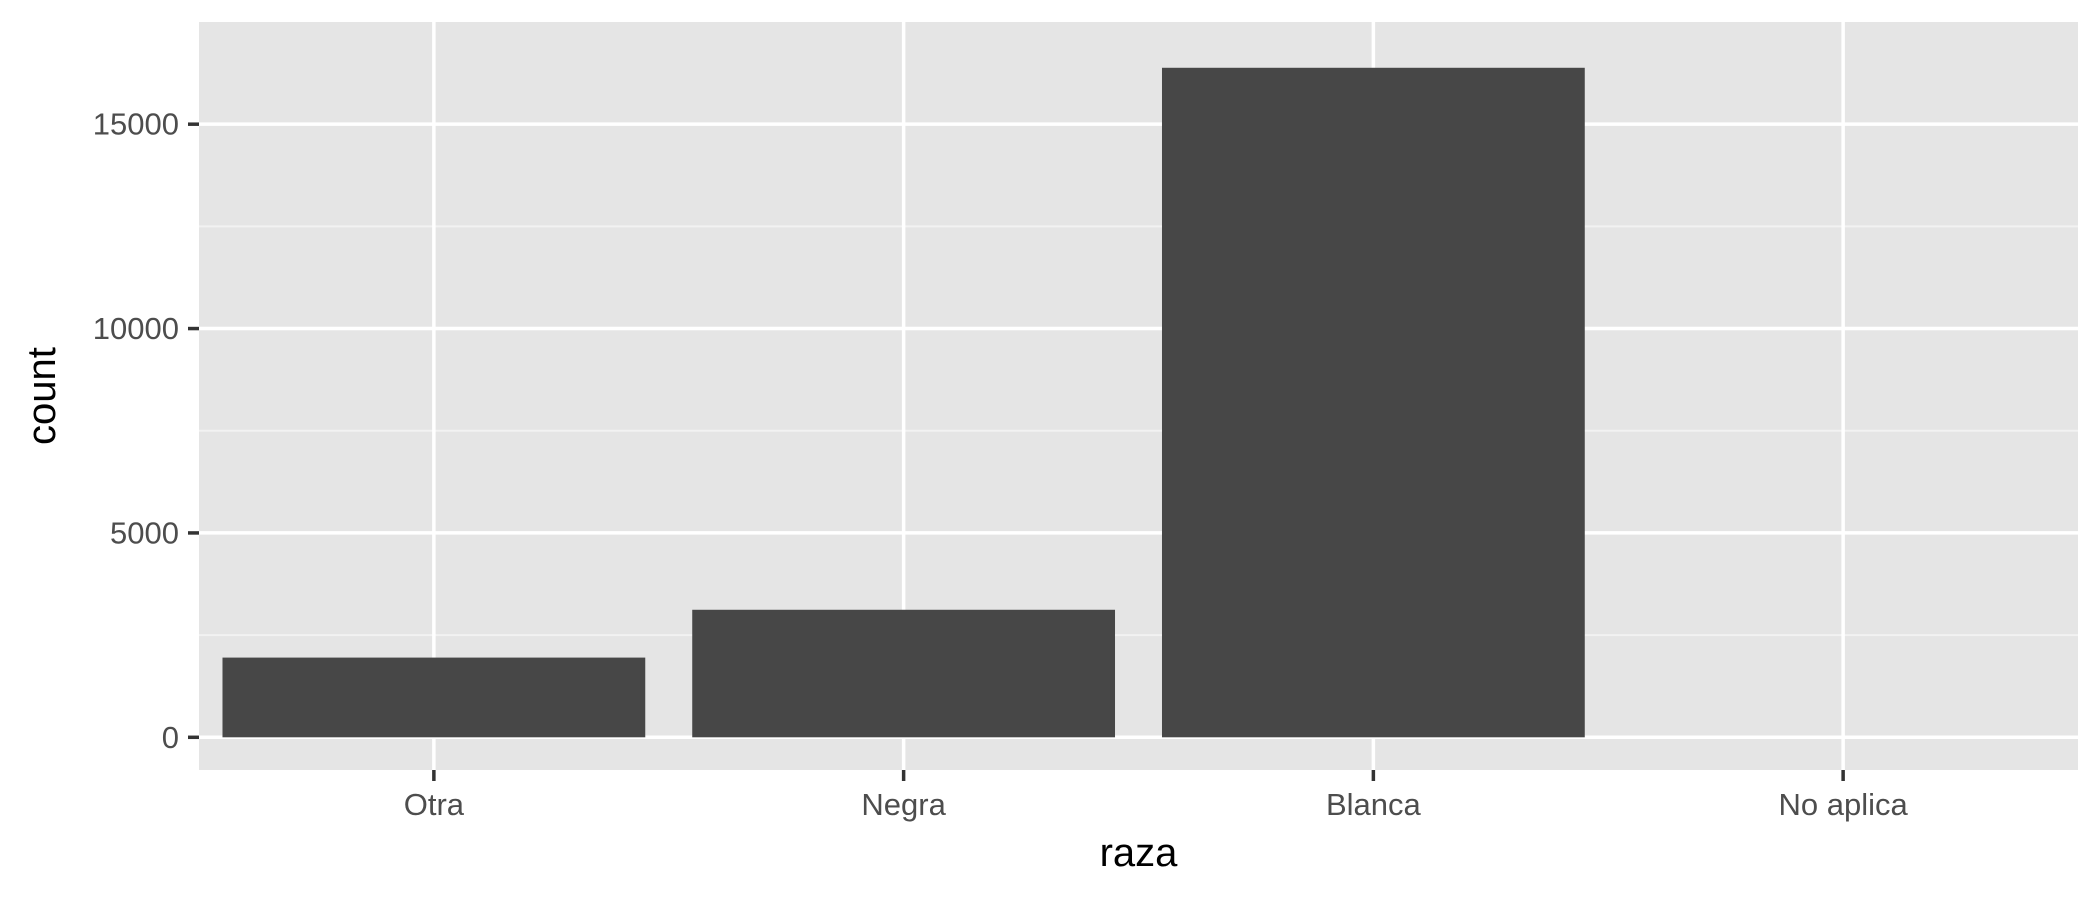  I want to click on x-tick-label: Otra, so click(434, 804).